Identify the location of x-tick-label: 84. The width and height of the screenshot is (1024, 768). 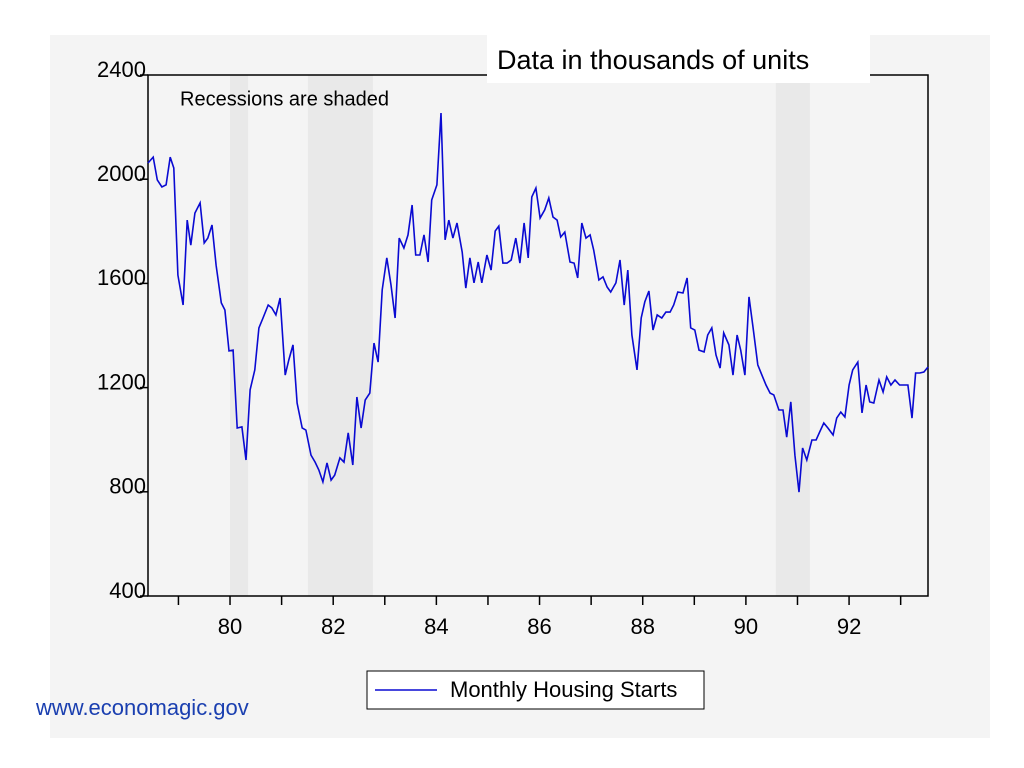
(436, 626).